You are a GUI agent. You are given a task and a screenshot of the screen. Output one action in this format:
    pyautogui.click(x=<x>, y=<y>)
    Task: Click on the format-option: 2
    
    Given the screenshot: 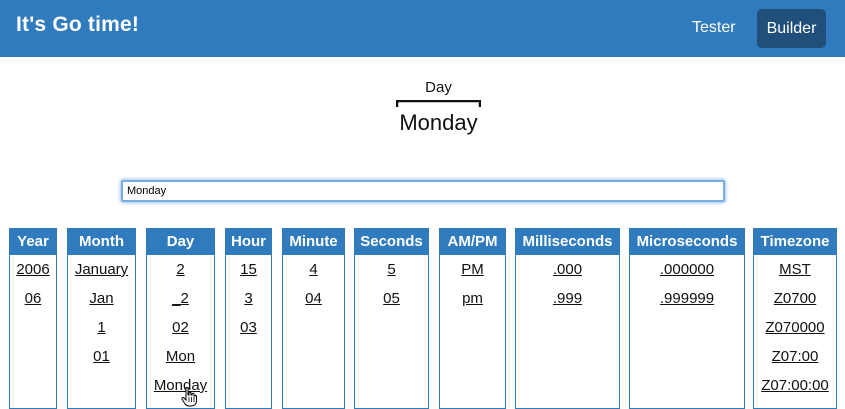 What is the action you would take?
    pyautogui.click(x=180, y=269)
    